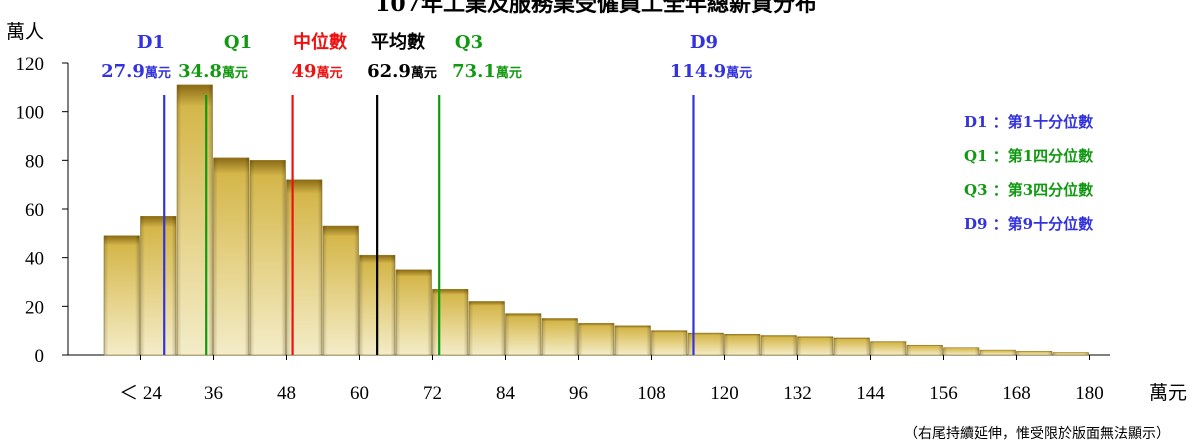  Describe the element at coordinates (140, 393) in the screenshot. I see `x-tick-label: ＜ 24` at that location.